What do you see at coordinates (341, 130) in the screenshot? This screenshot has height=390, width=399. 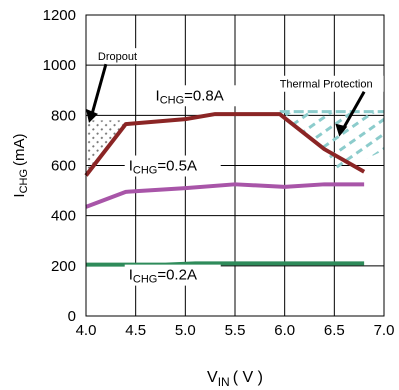 I see `thermal-arrow-head` at bounding box center [341, 130].